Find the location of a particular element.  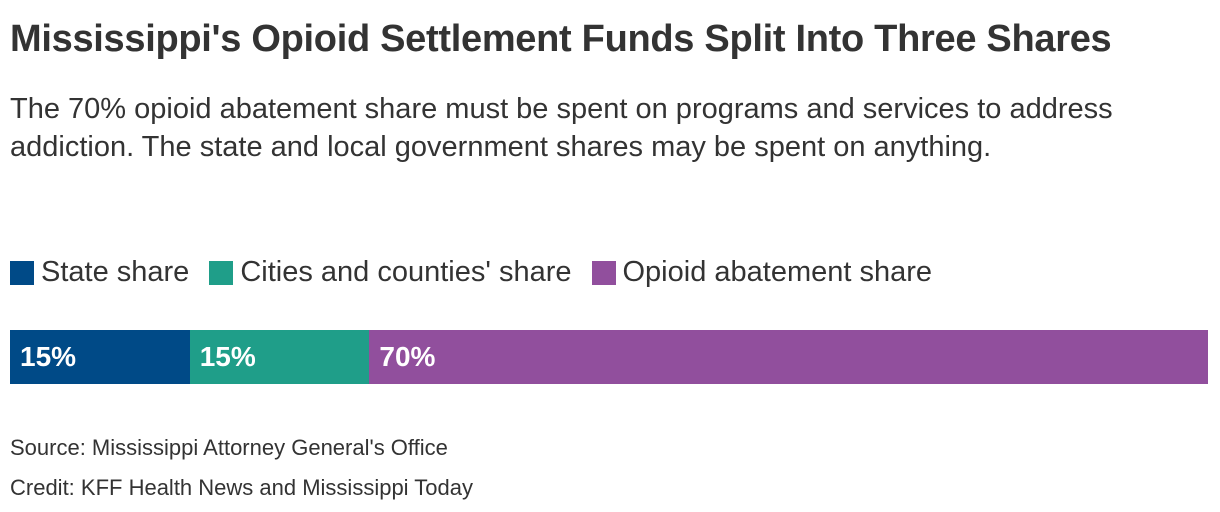

legend-swatch-opioid-abatement is located at coordinates (603, 272).